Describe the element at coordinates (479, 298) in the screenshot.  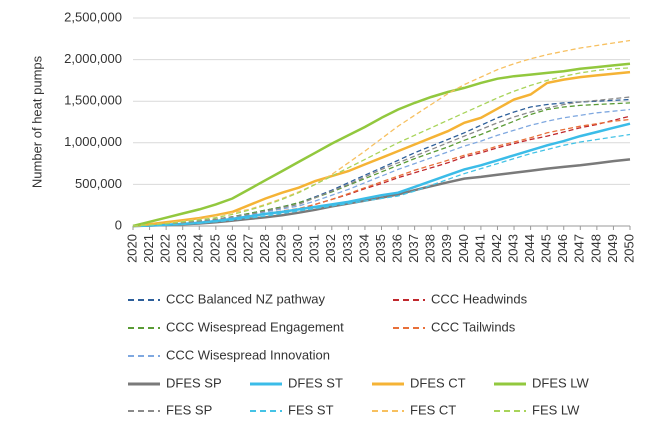
I see `legend-label: CCC Headwinds` at that location.